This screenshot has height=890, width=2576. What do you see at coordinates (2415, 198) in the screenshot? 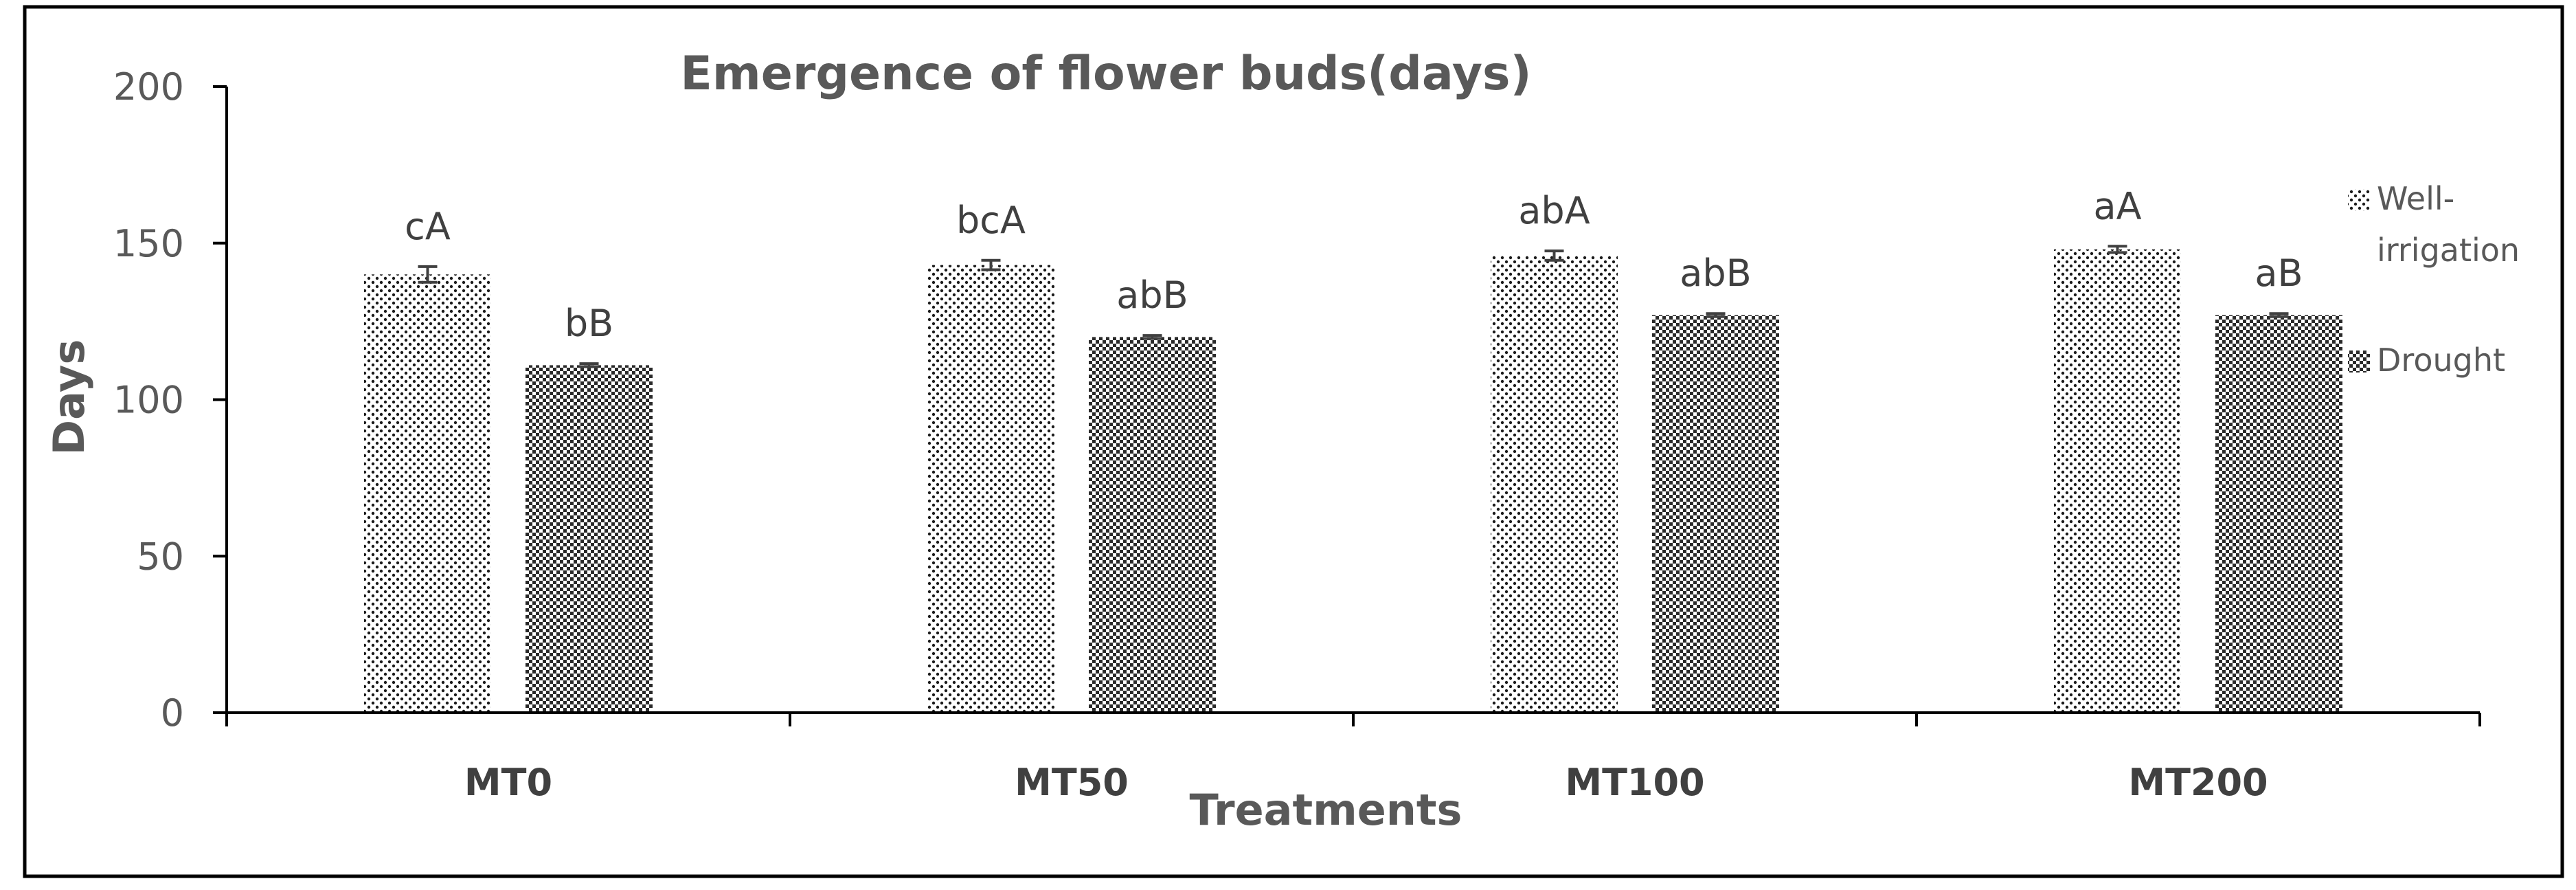
I see `legend-label: Well-` at bounding box center [2415, 198].